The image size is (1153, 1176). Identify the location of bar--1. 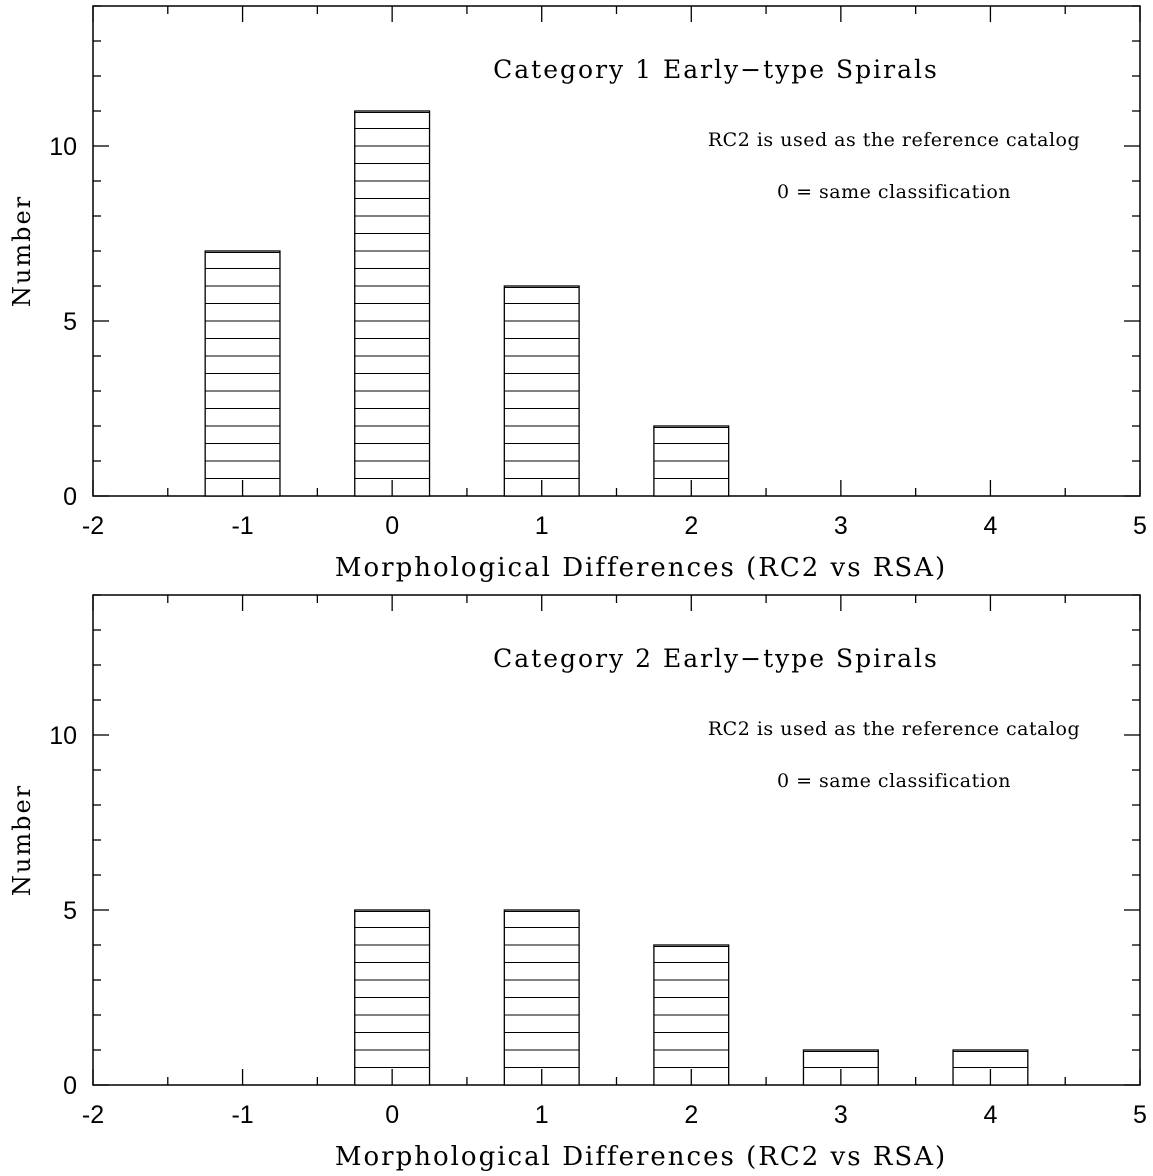
(242, 373).